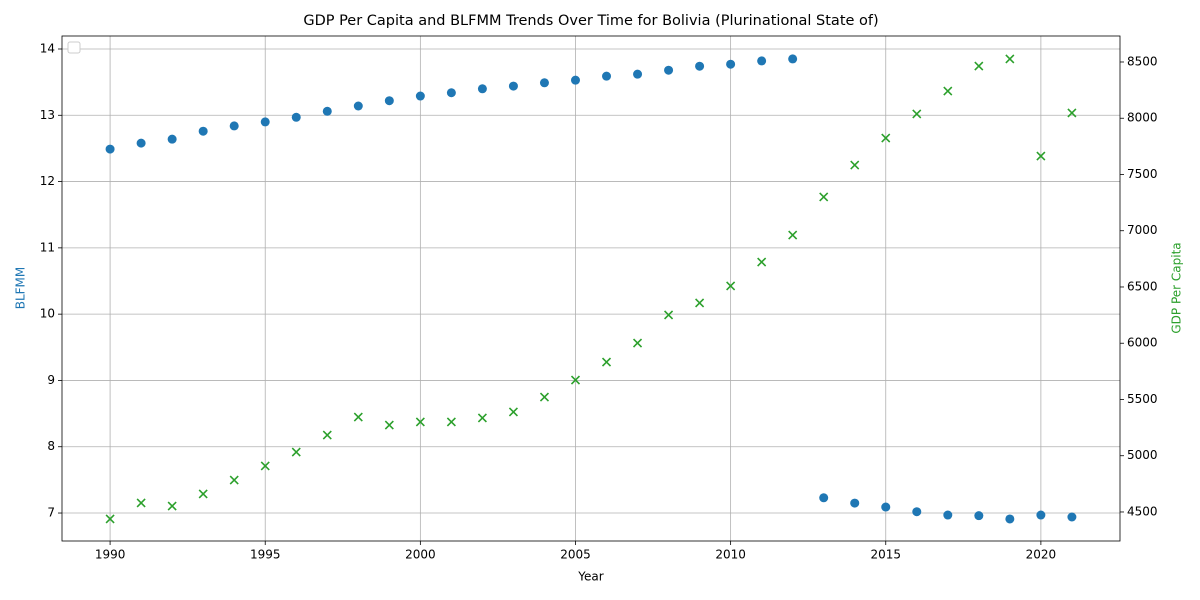  Describe the element at coordinates (575, 555) in the screenshot. I see `x-tick-label: 2005` at that location.